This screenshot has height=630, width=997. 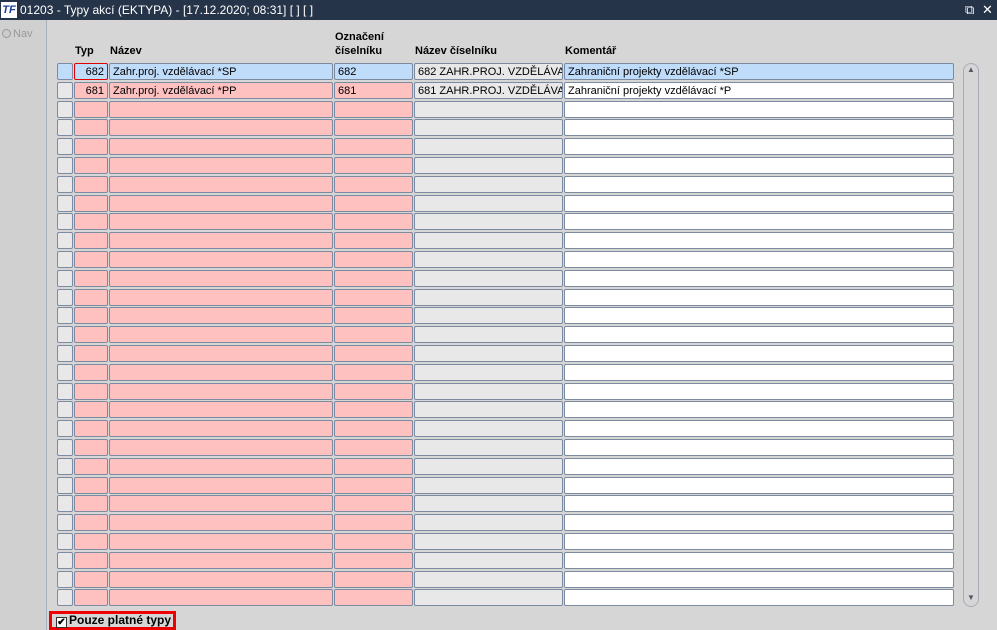 What do you see at coordinates (221, 90) in the screenshot?
I see `cell-nazev: Zahr.proj. vzdělávací *PP` at bounding box center [221, 90].